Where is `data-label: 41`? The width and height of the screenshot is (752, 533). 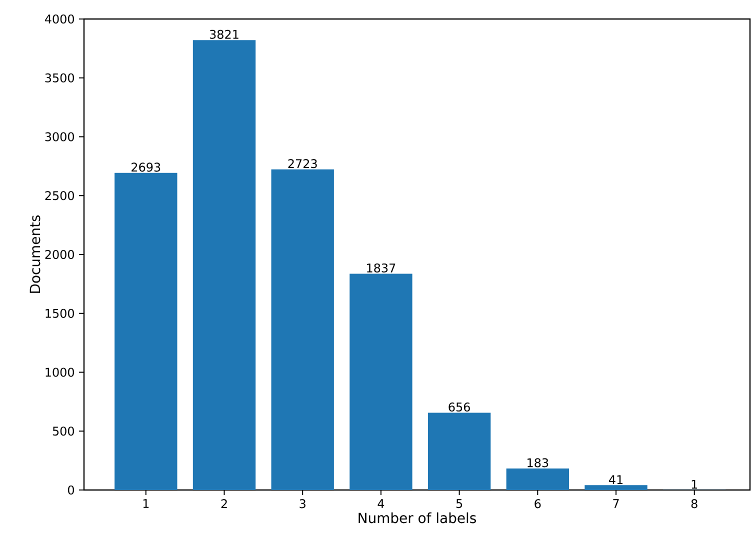
data-label: 41 is located at coordinates (615, 479).